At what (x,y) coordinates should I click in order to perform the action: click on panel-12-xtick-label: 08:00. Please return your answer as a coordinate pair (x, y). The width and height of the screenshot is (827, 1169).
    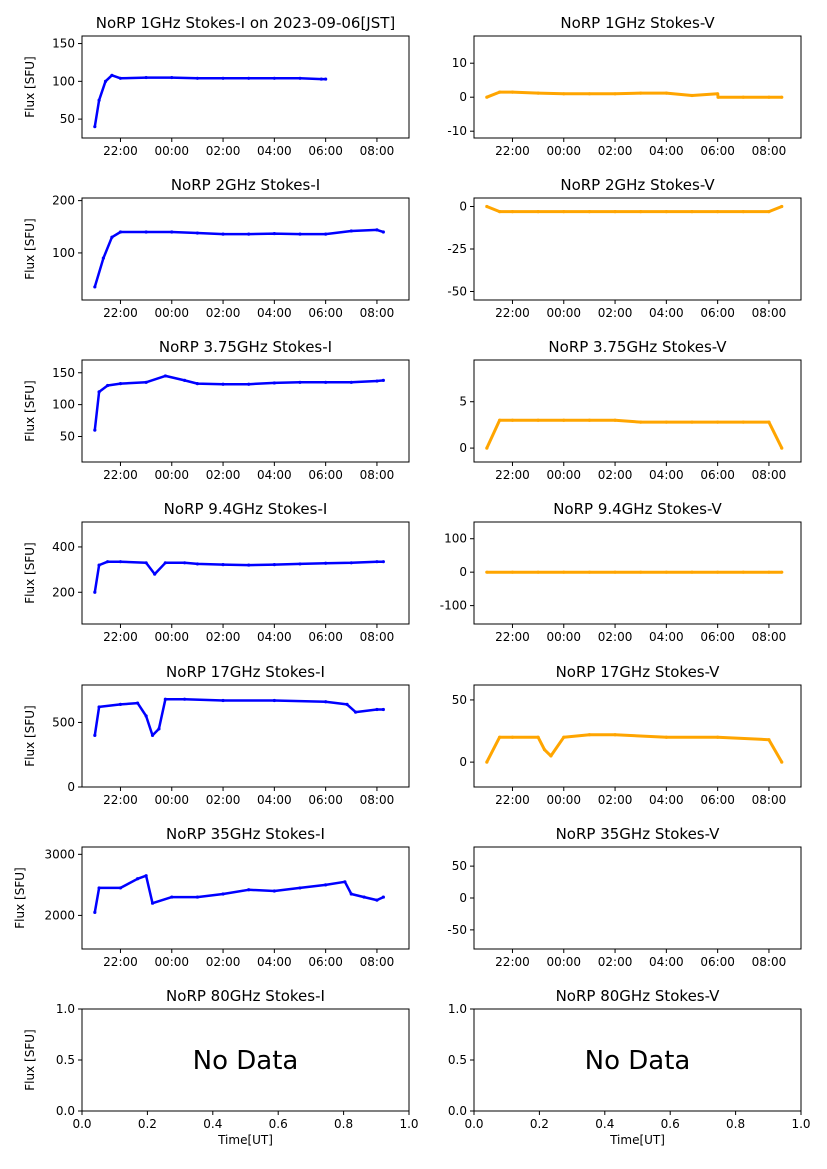
    Looking at the image, I should click on (769, 962).